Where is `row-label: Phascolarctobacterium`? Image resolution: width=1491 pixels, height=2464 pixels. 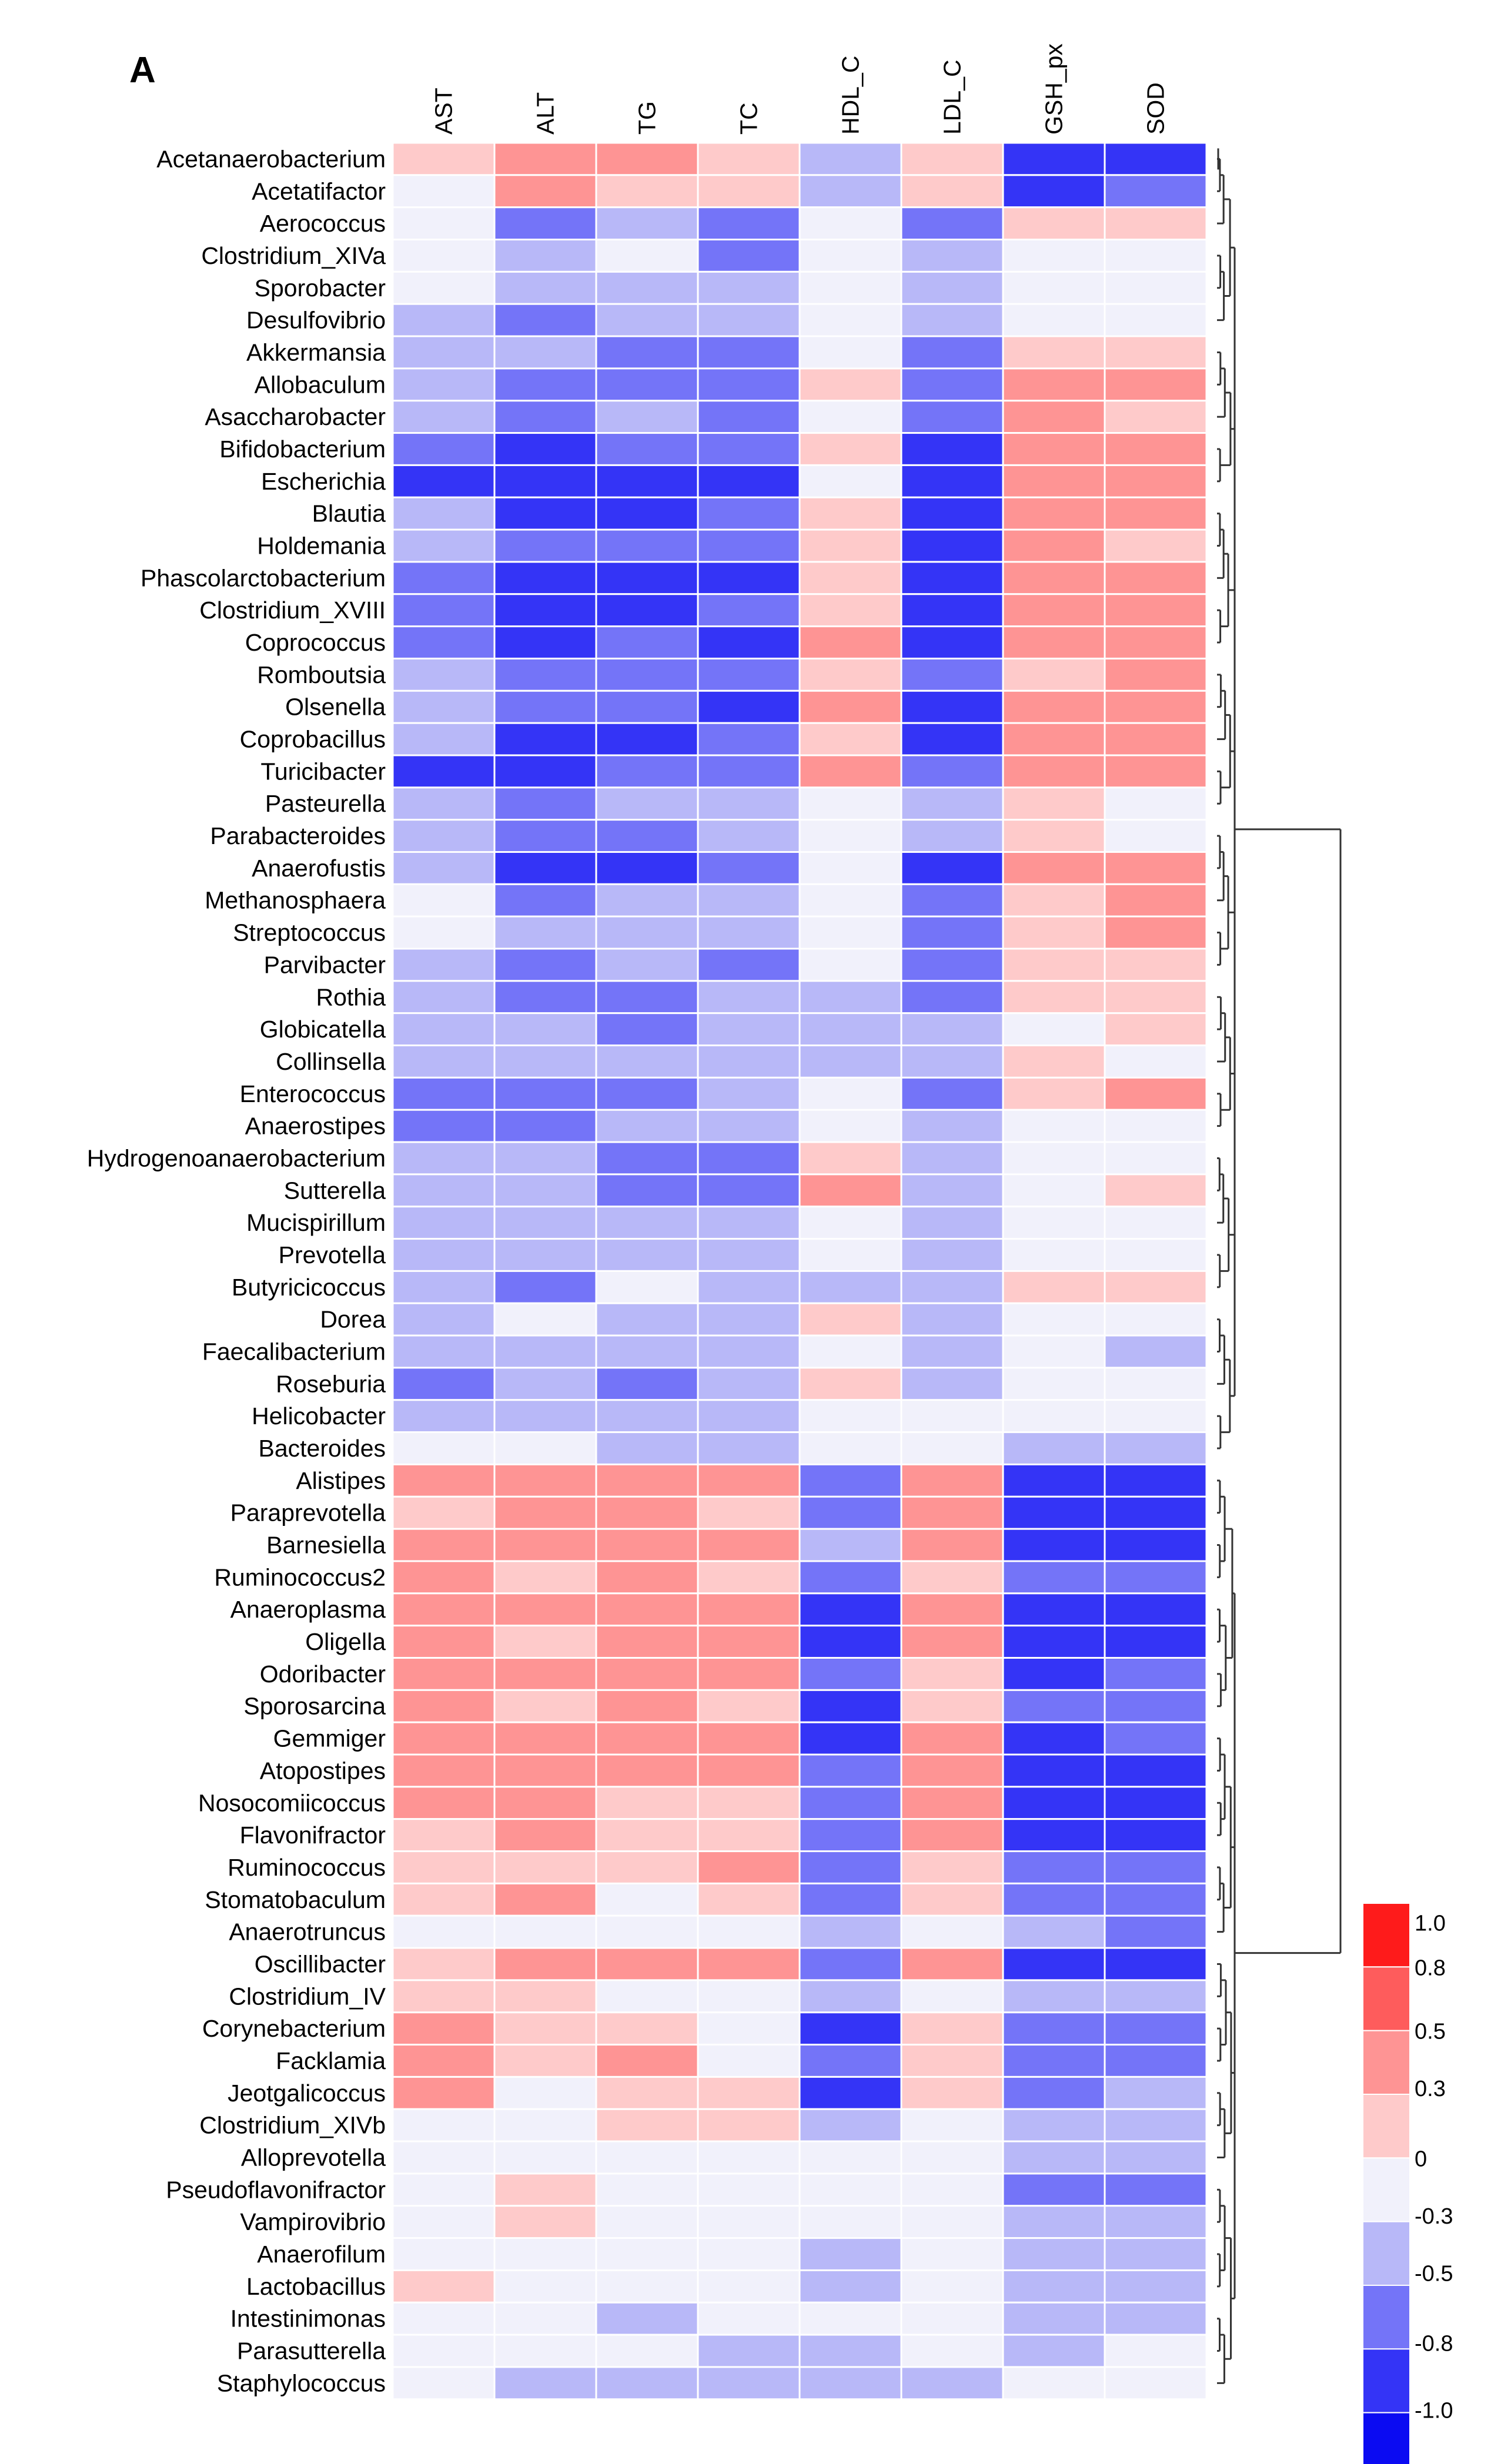 row-label: Phascolarctobacterium is located at coordinates (263, 577).